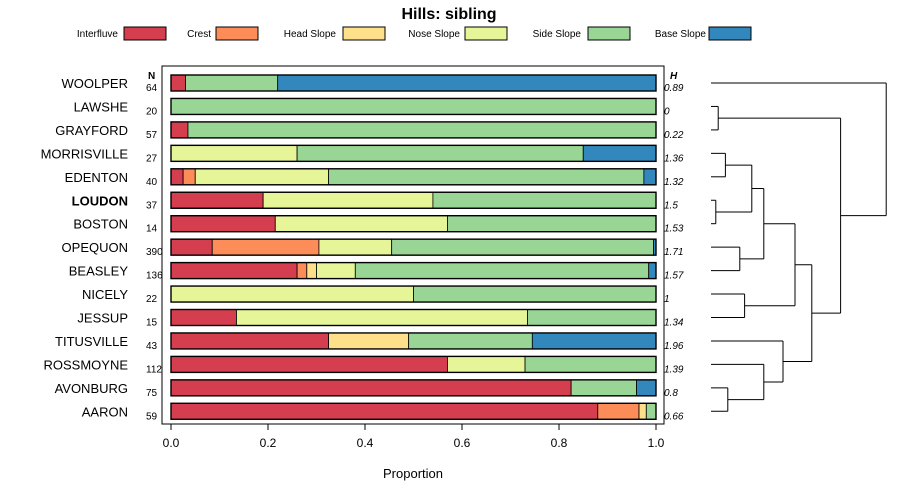 The width and height of the screenshot is (900, 500). I want to click on bar-outline-loudon, so click(413, 200).